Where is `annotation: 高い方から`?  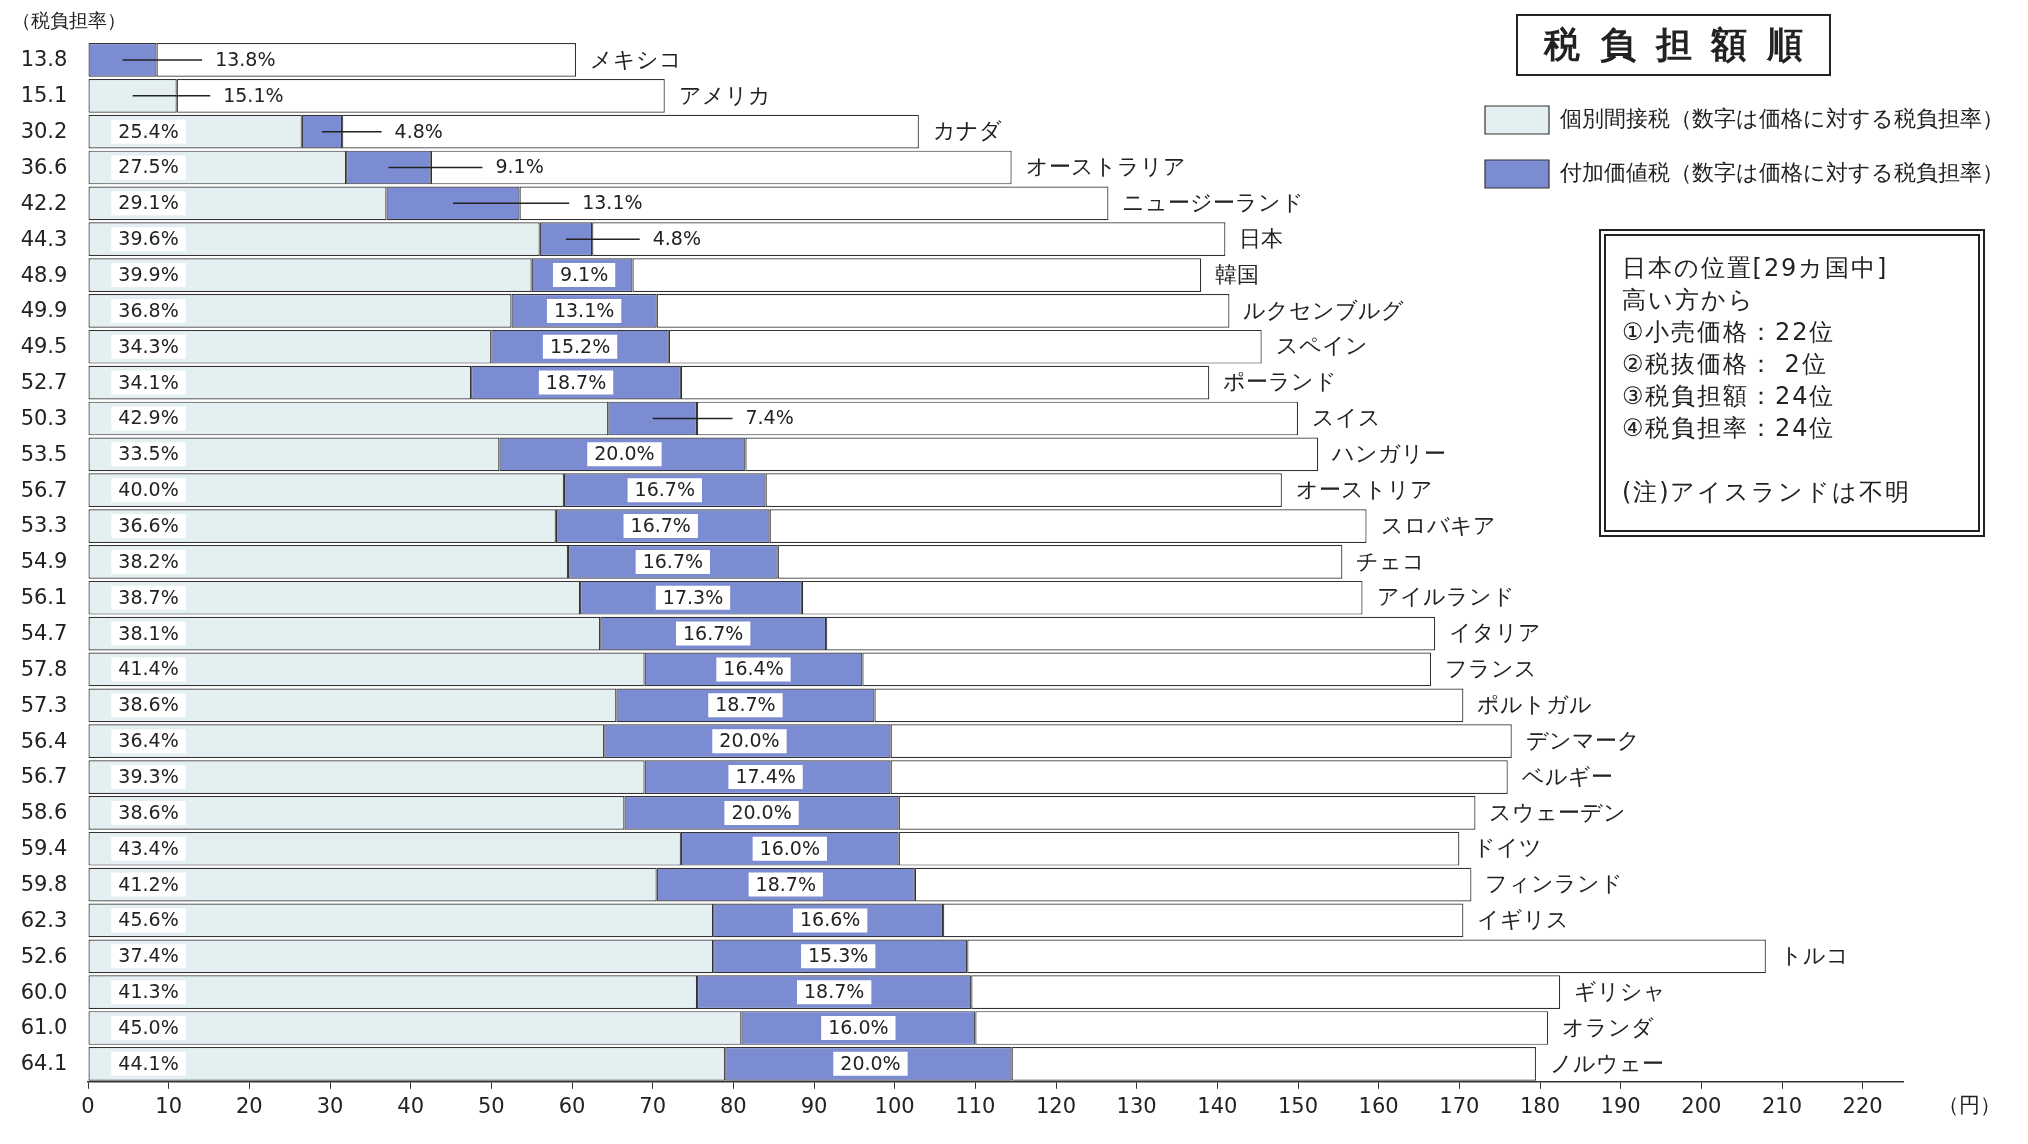 annotation: 高い方から is located at coordinates (1689, 300).